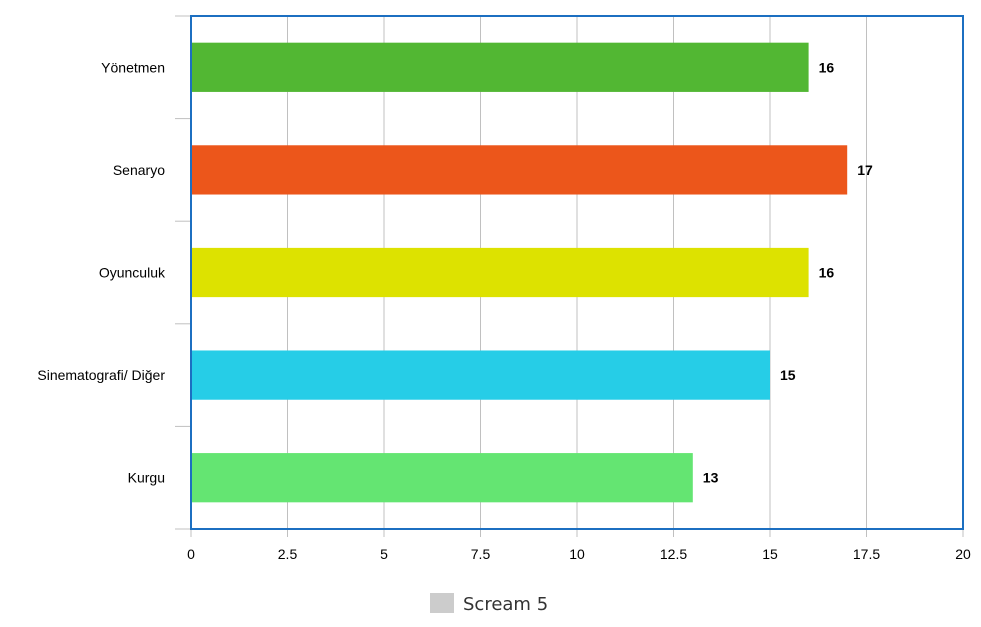 Image resolution: width=981 pixels, height=627 pixels. What do you see at coordinates (481, 554) in the screenshot?
I see `x-tick-label-3: 7.5` at bounding box center [481, 554].